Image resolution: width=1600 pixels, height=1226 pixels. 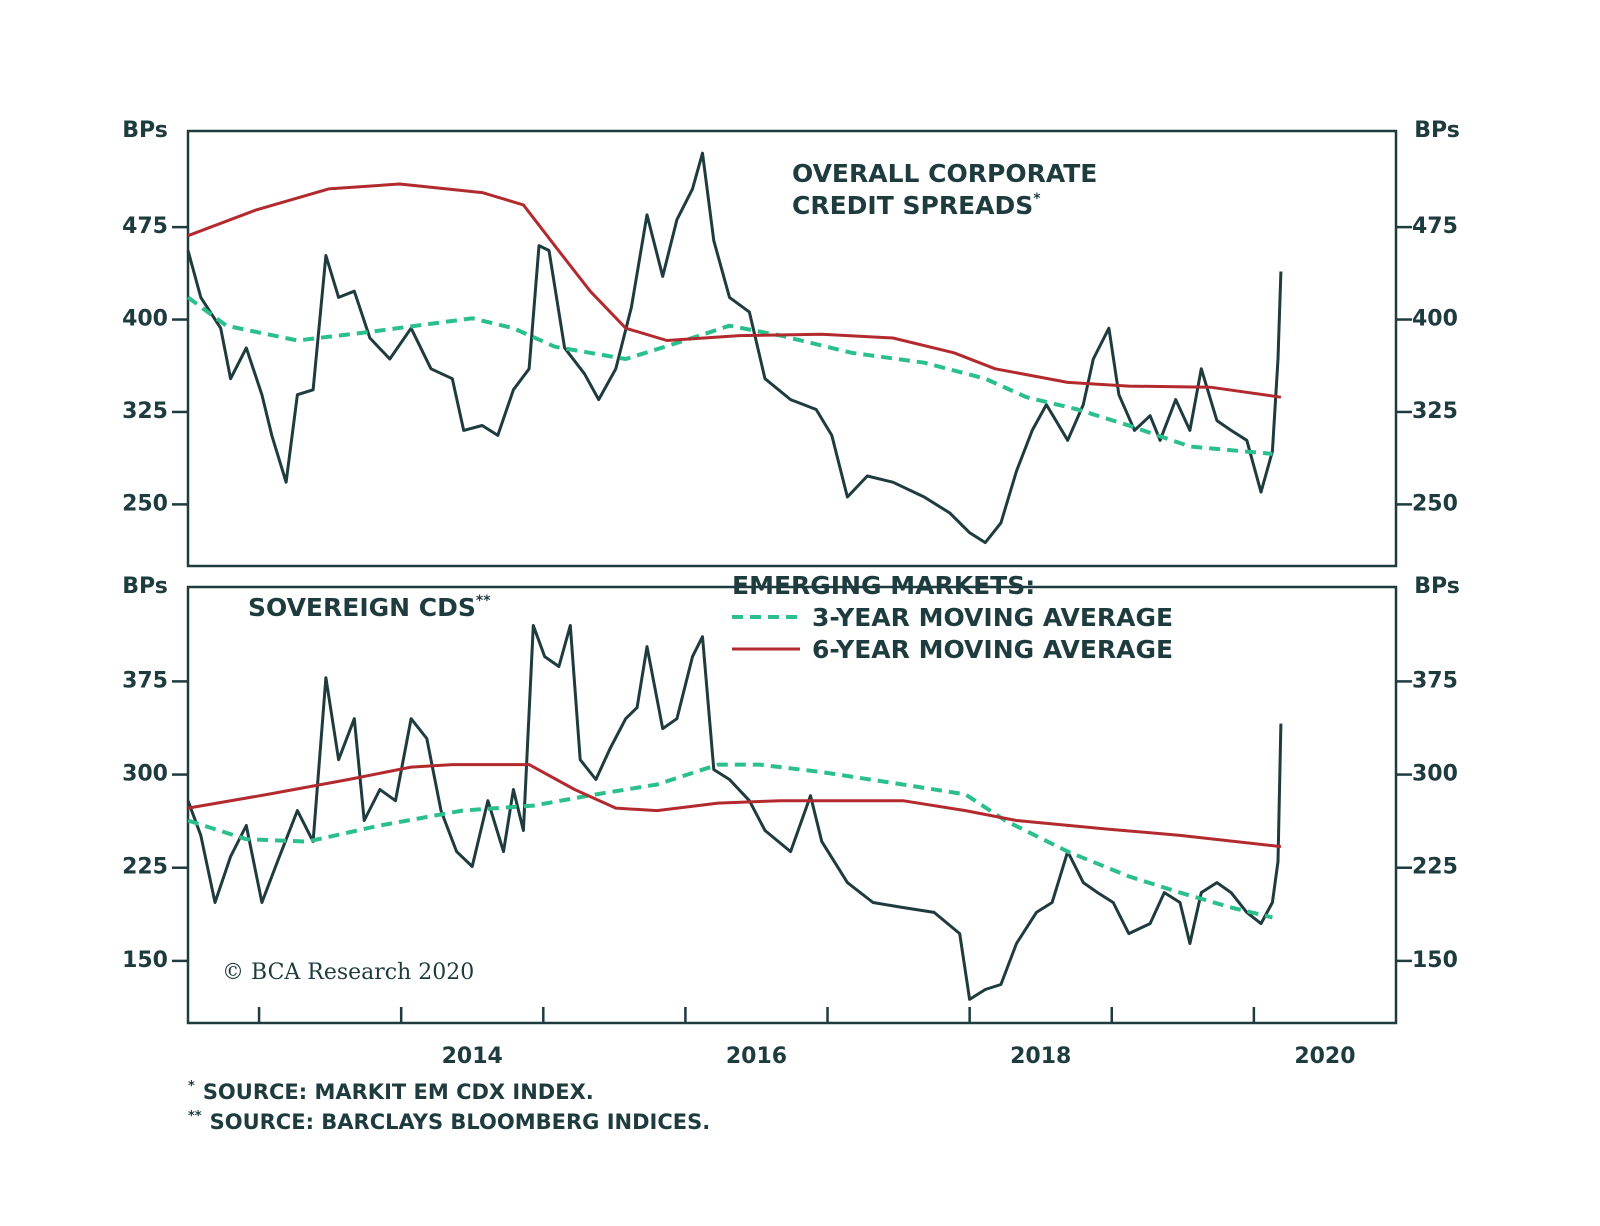 What do you see at coordinates (460, 1122) in the screenshot?
I see `footnote-text: SOURCE: BARCLAYS BLOOMBERG INDICES.` at bounding box center [460, 1122].